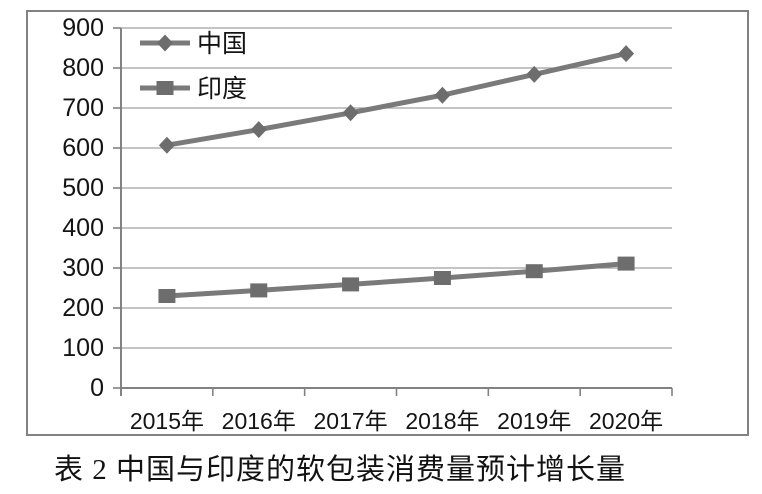 The image size is (762, 494). Describe the element at coordinates (626, 421) in the screenshot. I see `x-axis-label: 2020年` at that location.